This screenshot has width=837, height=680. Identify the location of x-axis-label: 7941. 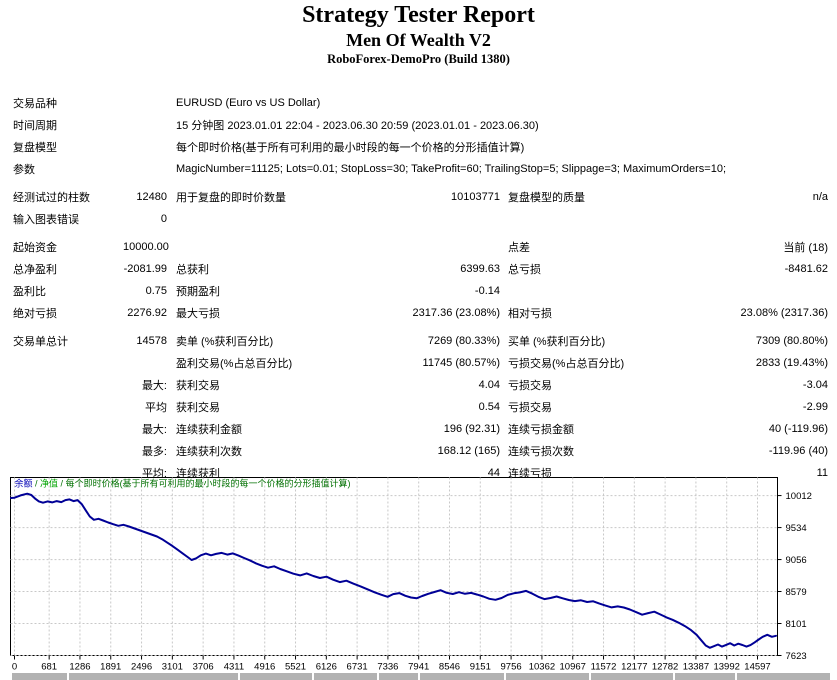
(418, 667).